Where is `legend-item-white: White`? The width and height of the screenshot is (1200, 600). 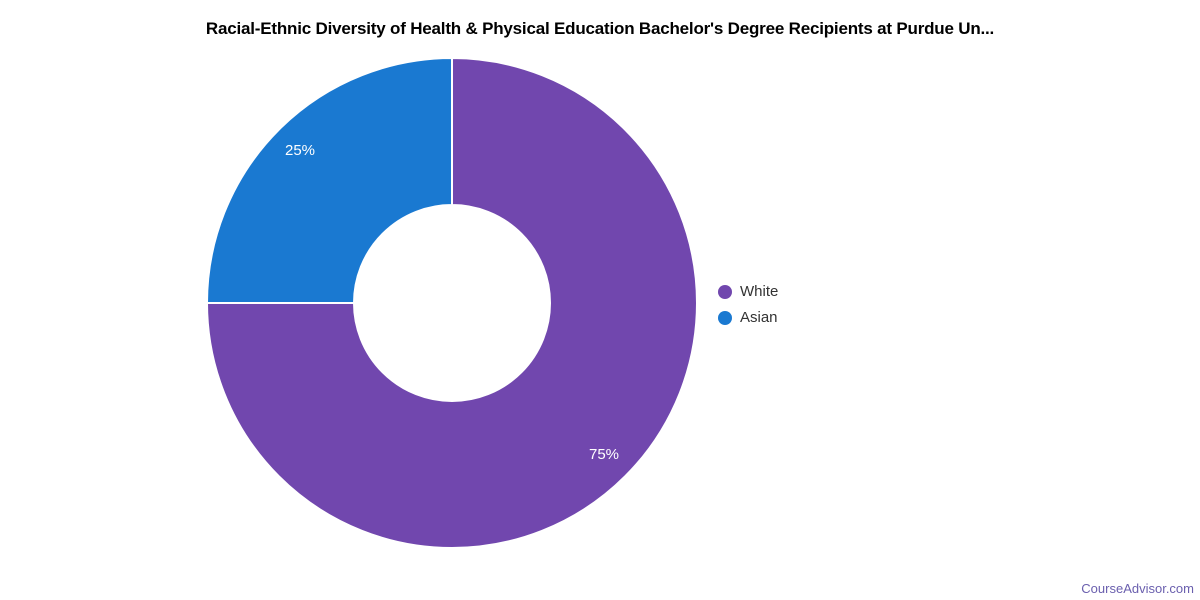 legend-item-white: White is located at coordinates (748, 292).